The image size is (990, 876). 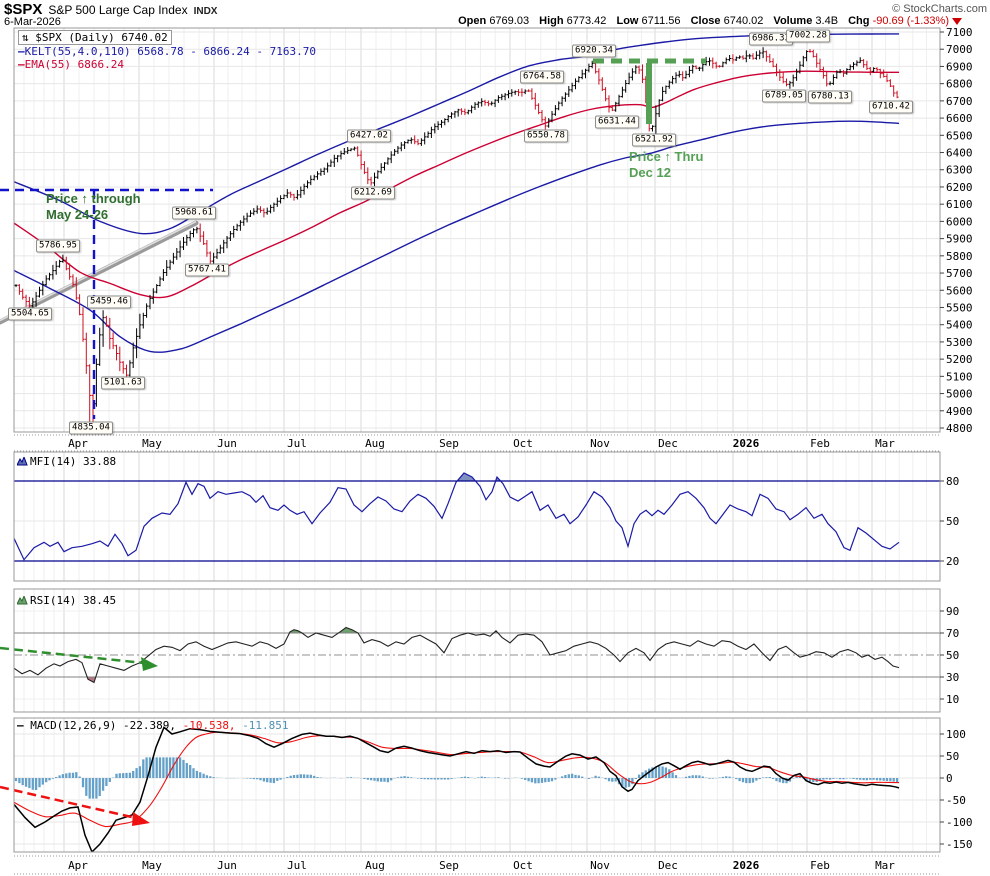 I want to click on price-callout: 6521.92, so click(x=654, y=140).